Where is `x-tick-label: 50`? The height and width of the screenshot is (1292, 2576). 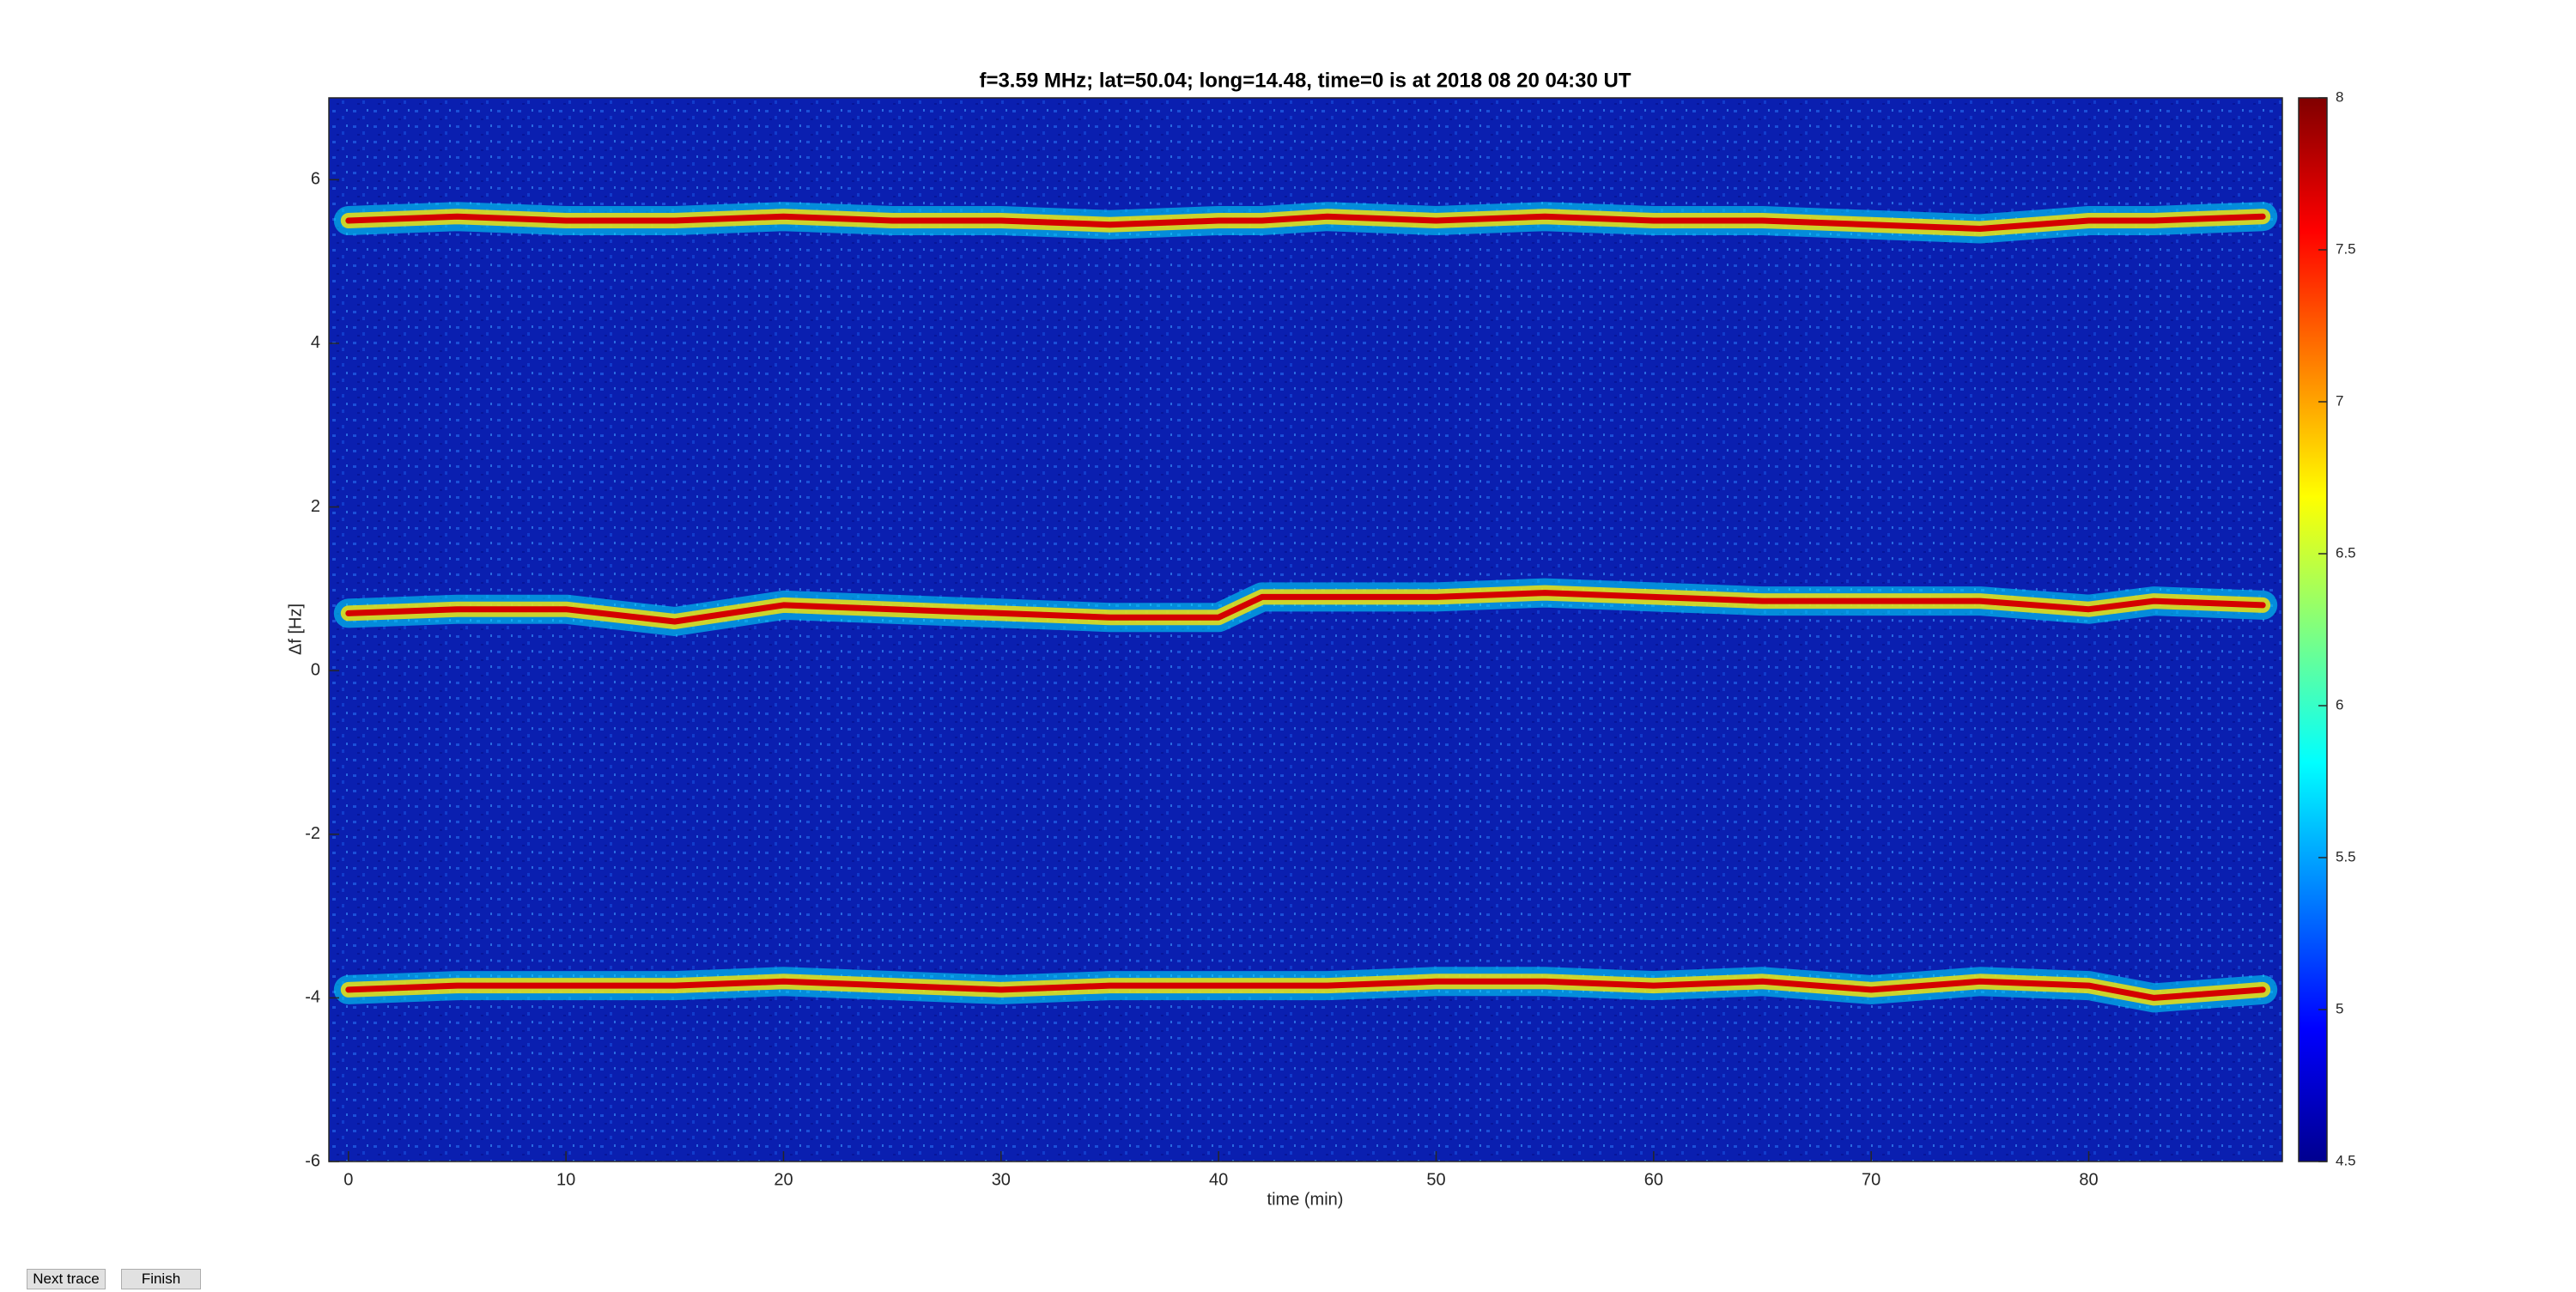 x-tick-label: 50 is located at coordinates (1436, 1179).